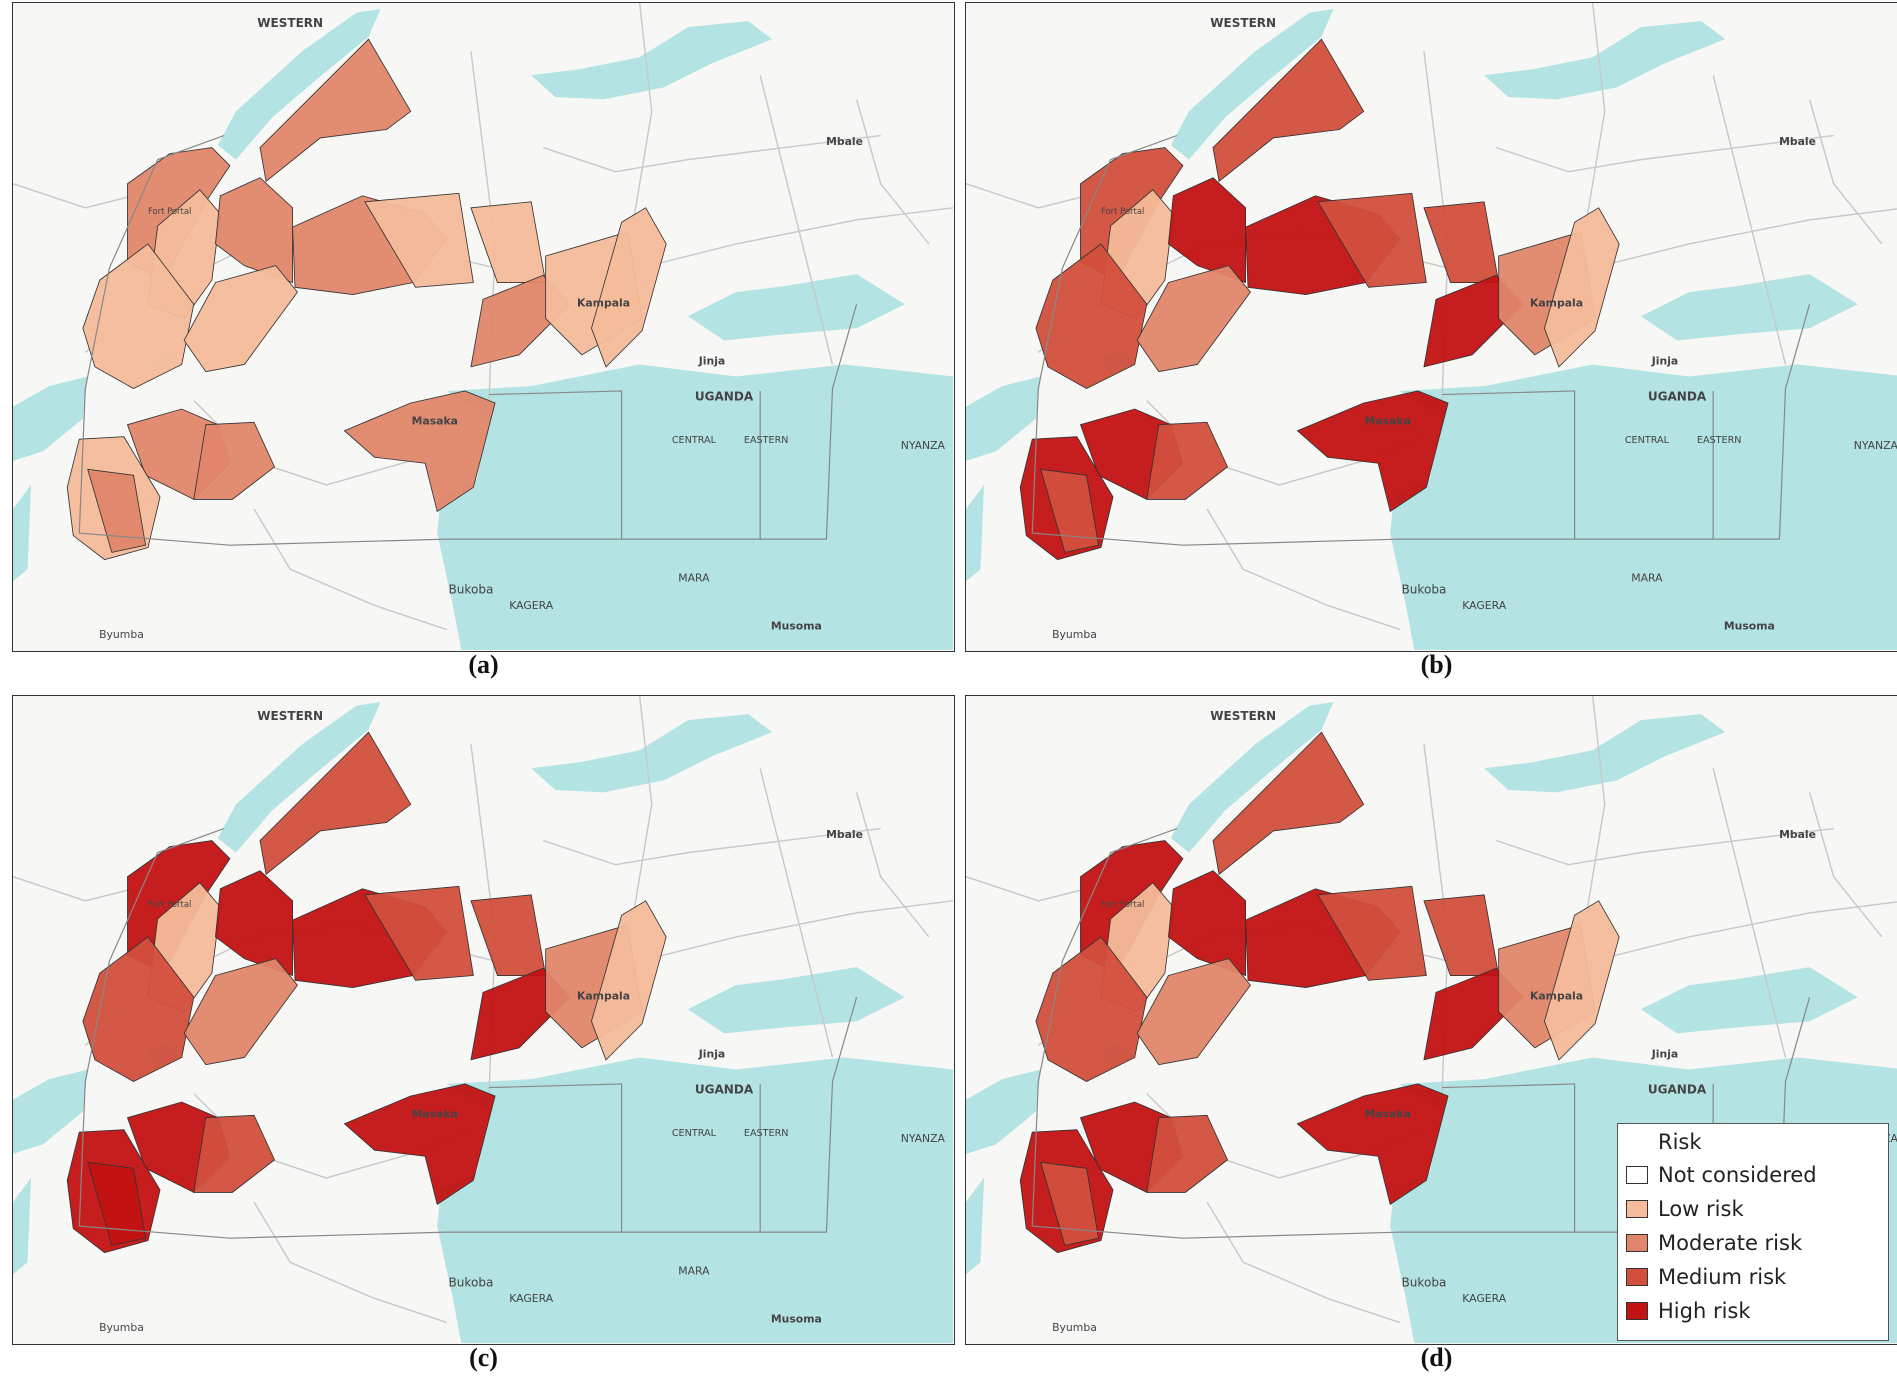  Describe the element at coordinates (1685, 1209) in the screenshot. I see `legend-item: Low risk` at that location.